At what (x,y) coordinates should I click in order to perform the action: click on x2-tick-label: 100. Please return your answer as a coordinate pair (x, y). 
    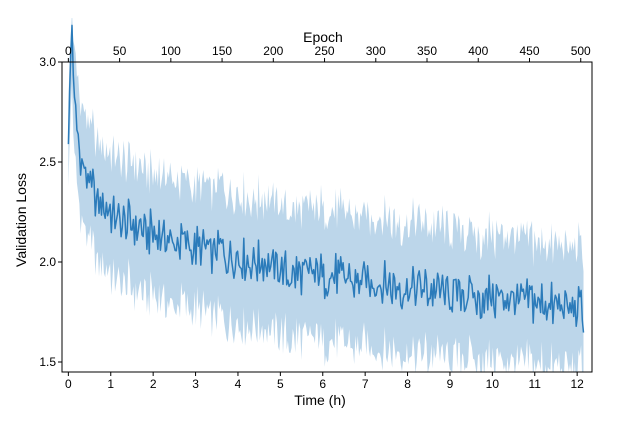
    Looking at the image, I should click on (171, 51).